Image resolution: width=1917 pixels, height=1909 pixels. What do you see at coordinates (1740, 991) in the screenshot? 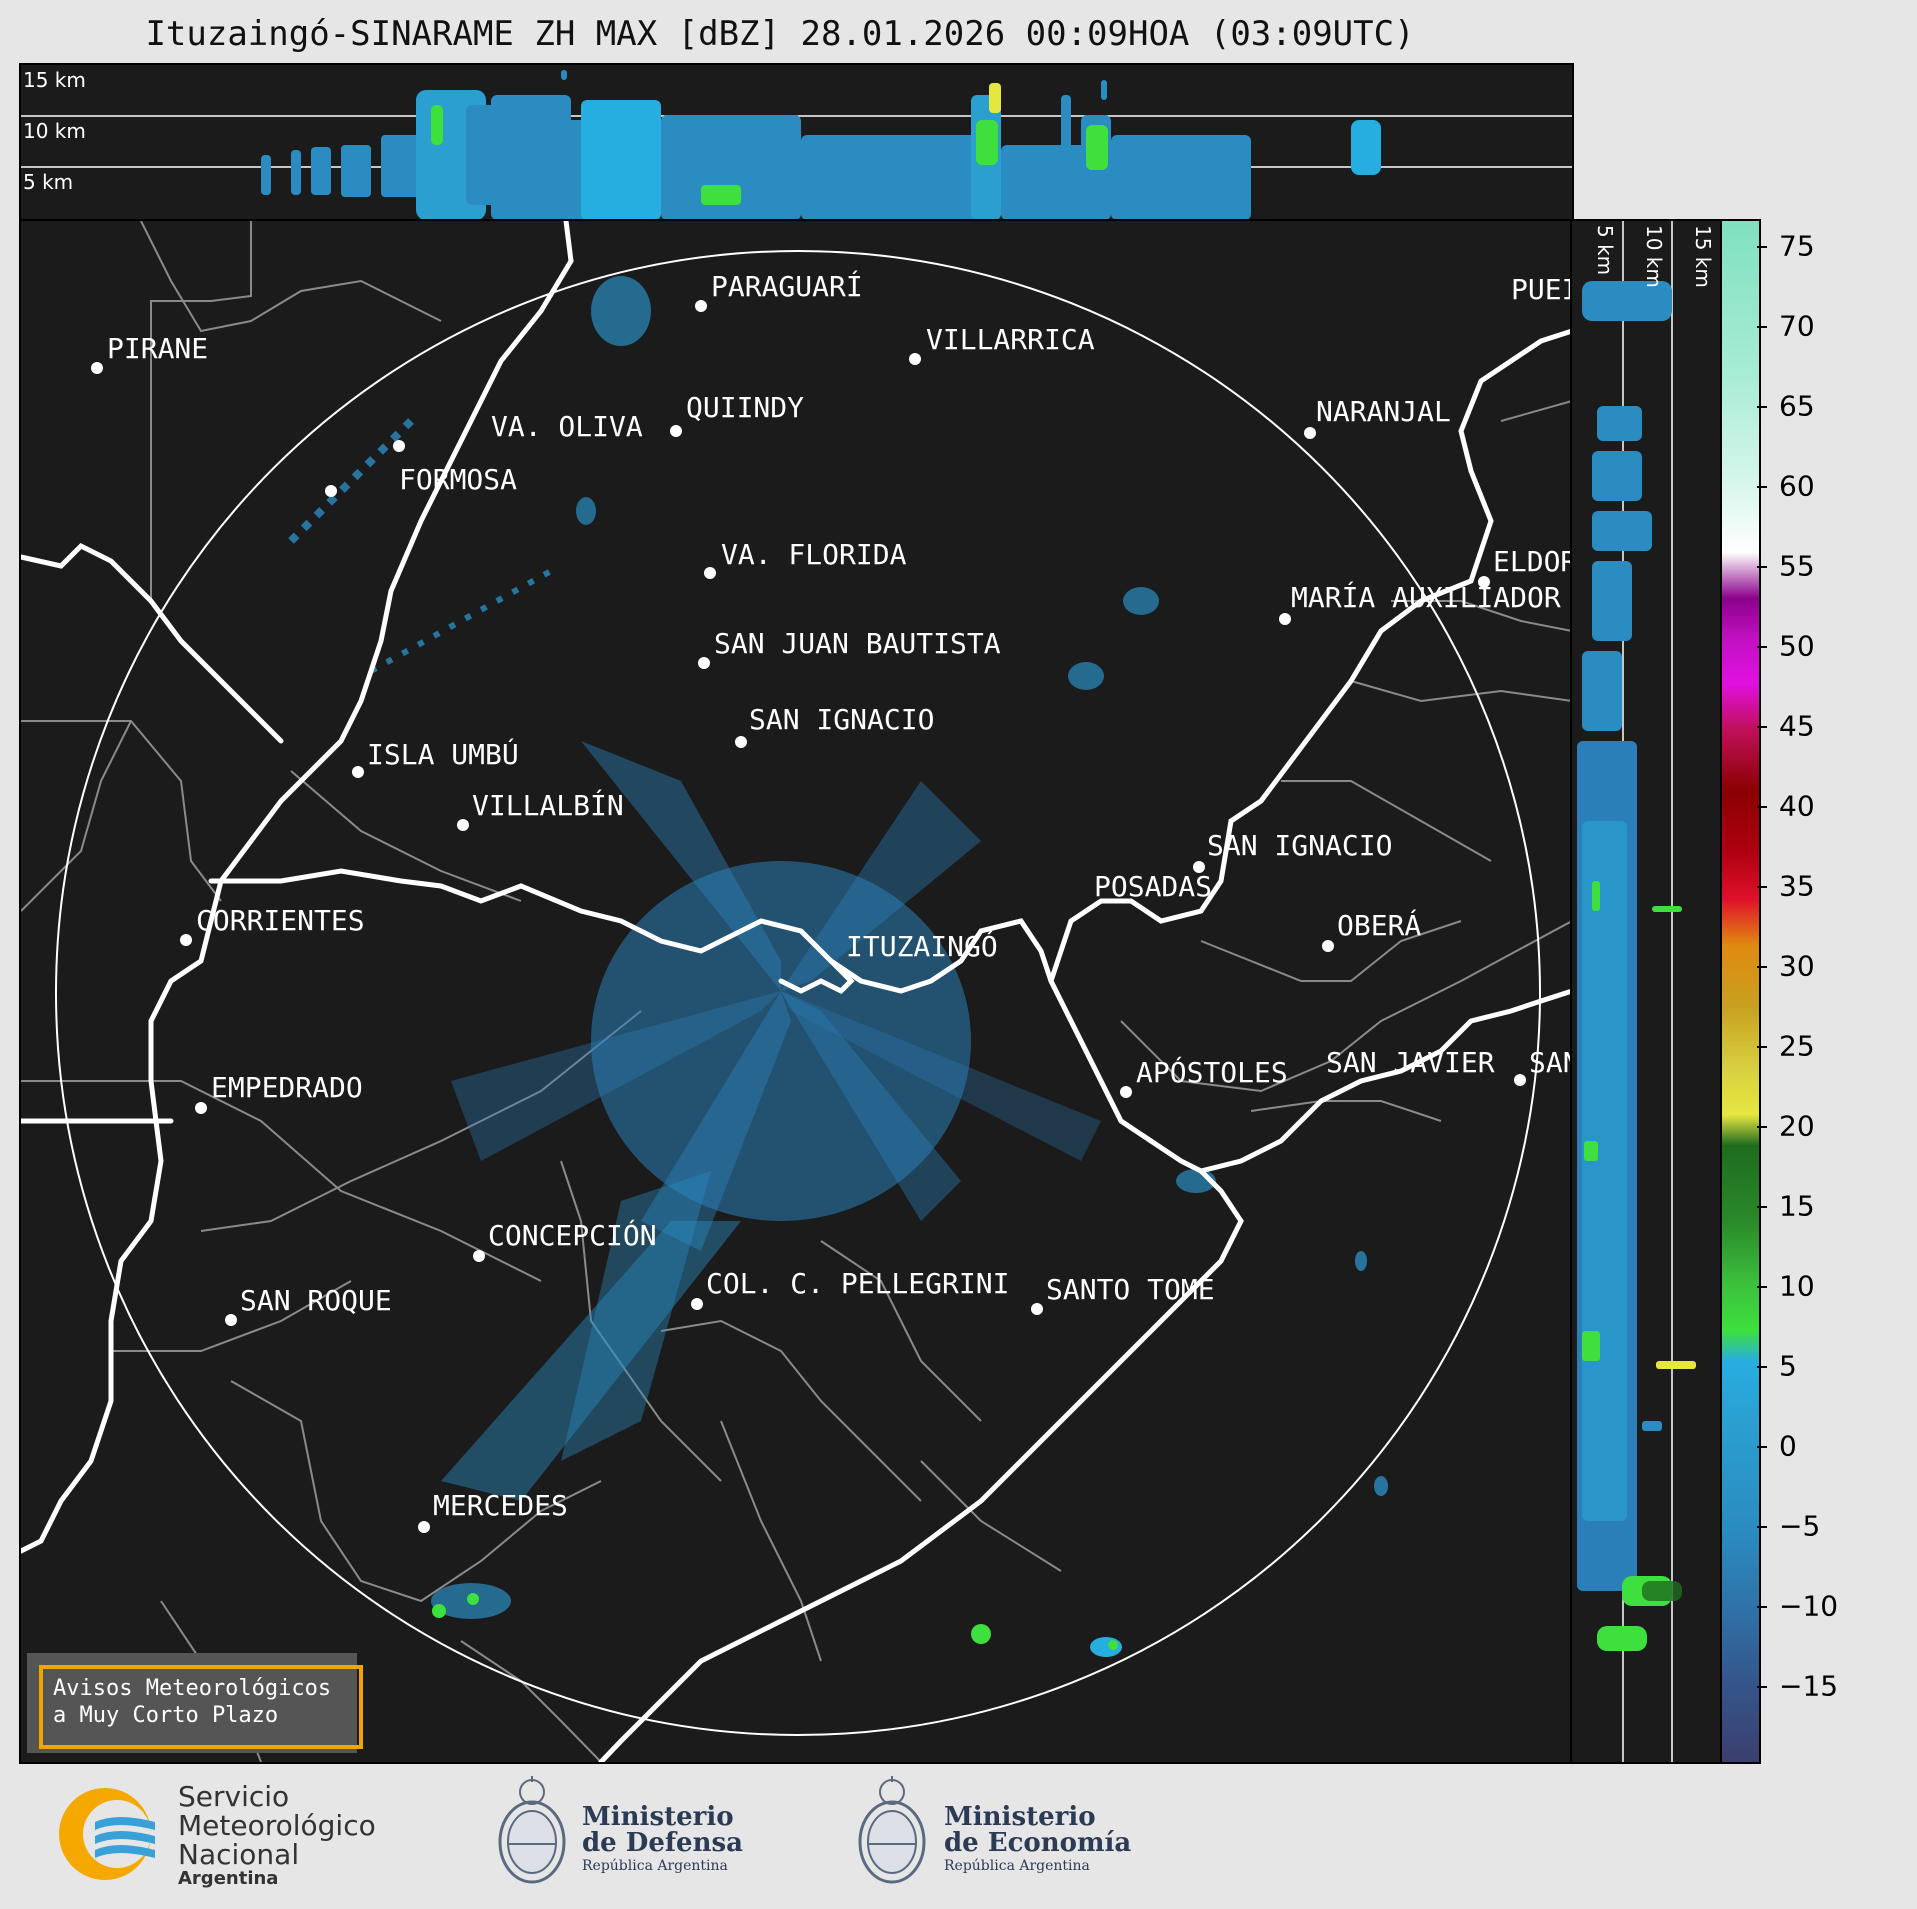
I see `colorbar` at bounding box center [1740, 991].